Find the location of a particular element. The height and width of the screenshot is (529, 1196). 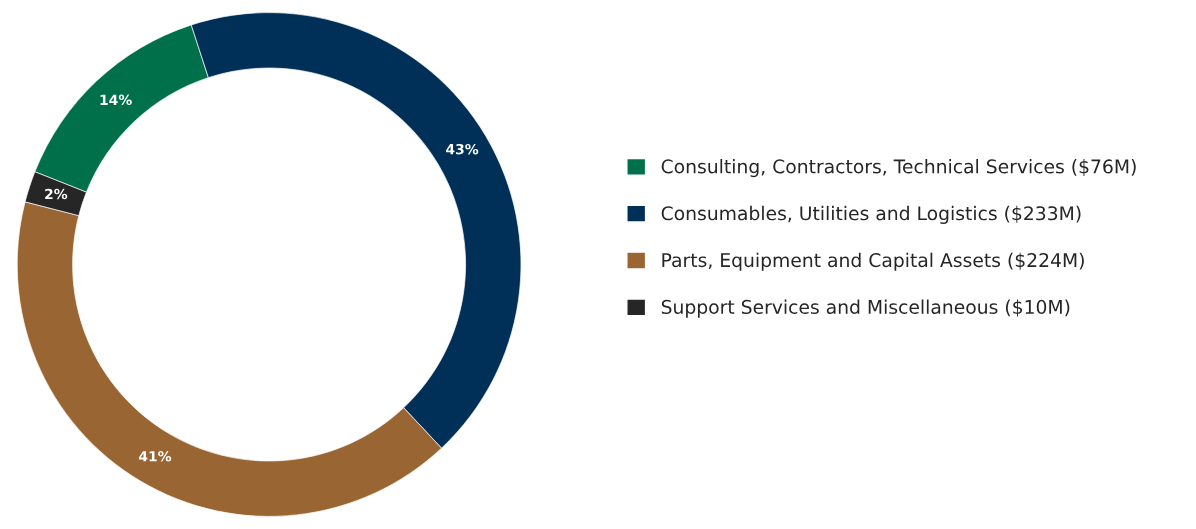

legend-label: Support Services and Miscellaneous ($10M) is located at coordinates (865, 308).